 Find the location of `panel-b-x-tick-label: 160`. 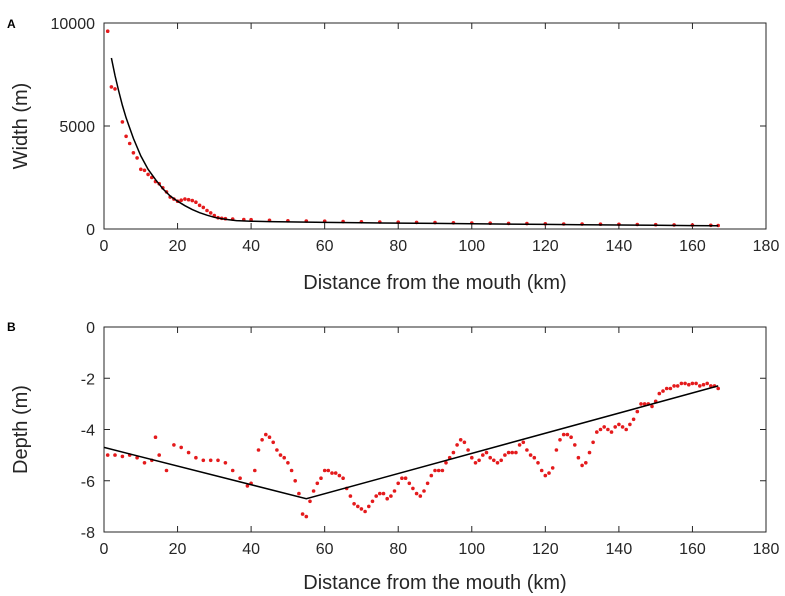

panel-b-x-tick-label: 160 is located at coordinates (692, 549).